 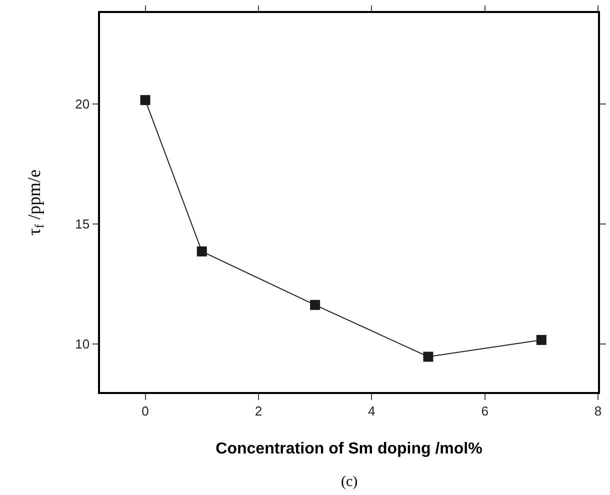 I want to click on x-tick-label: 2, so click(x=258, y=410).